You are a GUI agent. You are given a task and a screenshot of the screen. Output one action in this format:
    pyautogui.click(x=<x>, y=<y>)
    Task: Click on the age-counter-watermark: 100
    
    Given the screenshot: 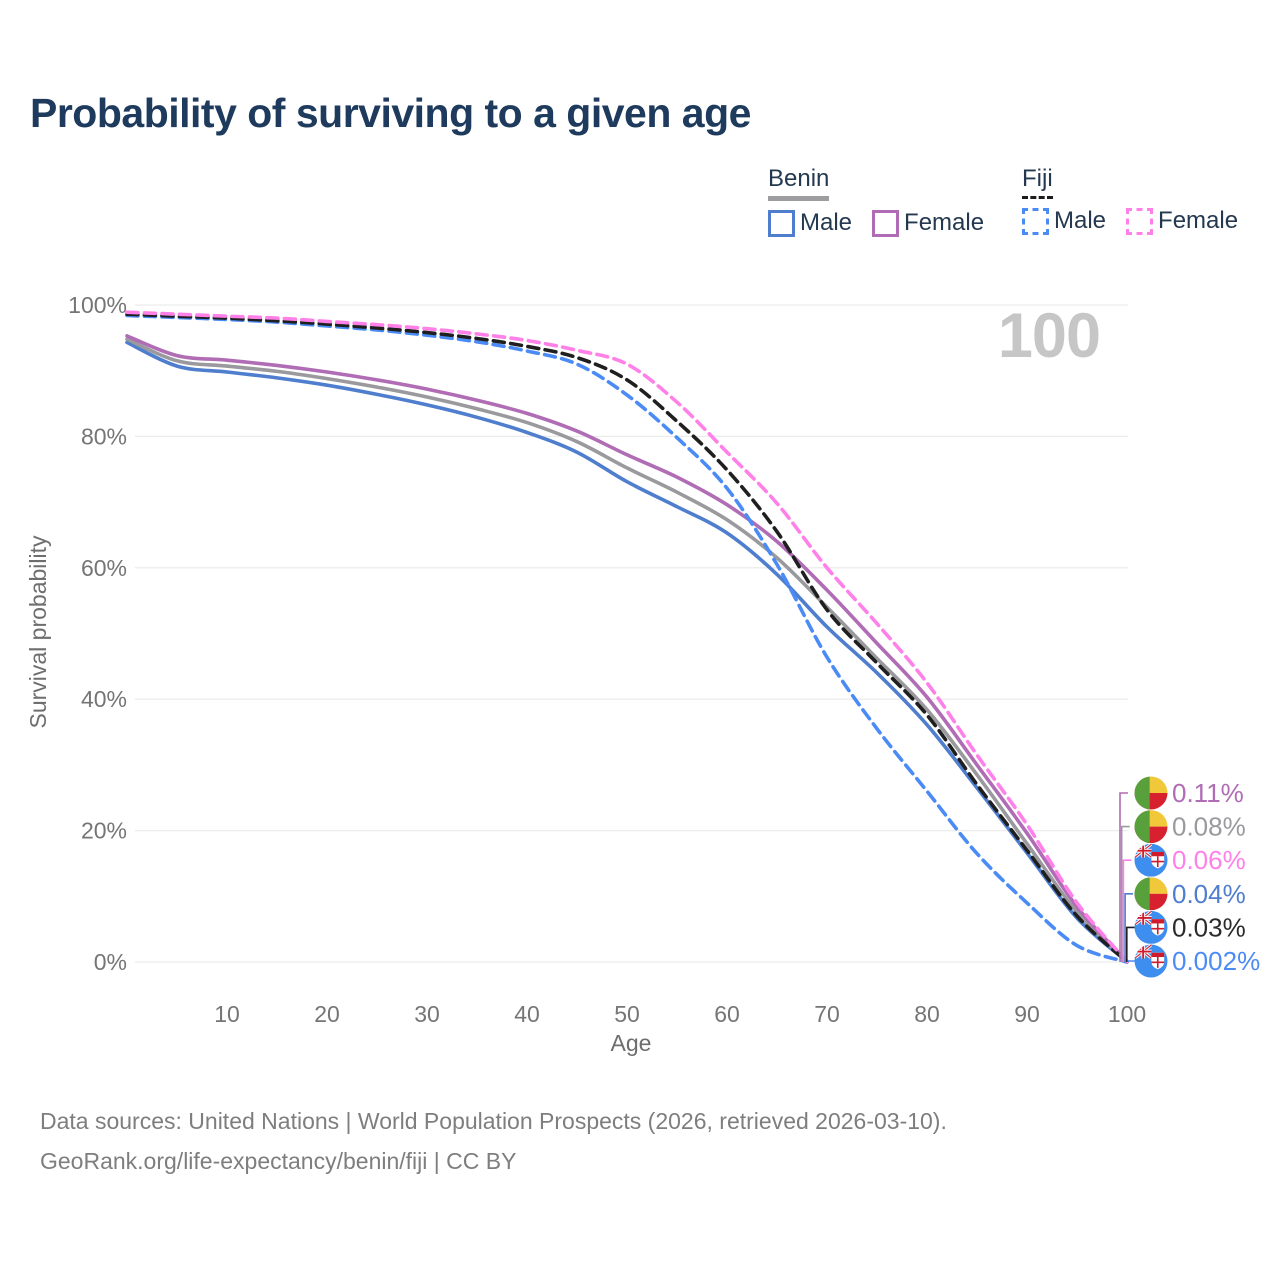 What is the action you would take?
    pyautogui.click(x=1049, y=336)
    